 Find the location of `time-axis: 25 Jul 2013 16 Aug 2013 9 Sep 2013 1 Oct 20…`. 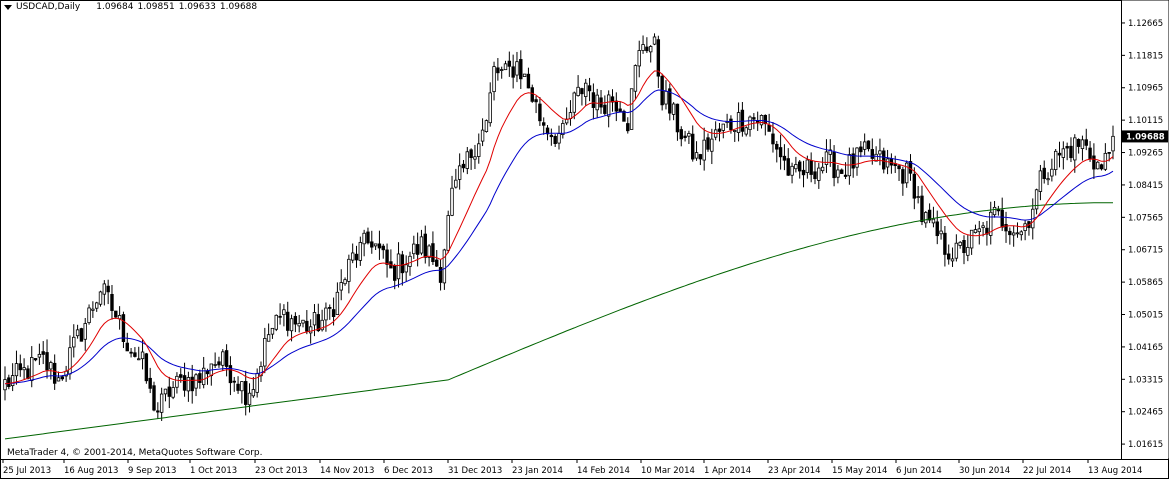

time-axis: 25 Jul 2013 16 Aug 2013 9 Sep 2013 1 Oct 20… is located at coordinates (572, 467).